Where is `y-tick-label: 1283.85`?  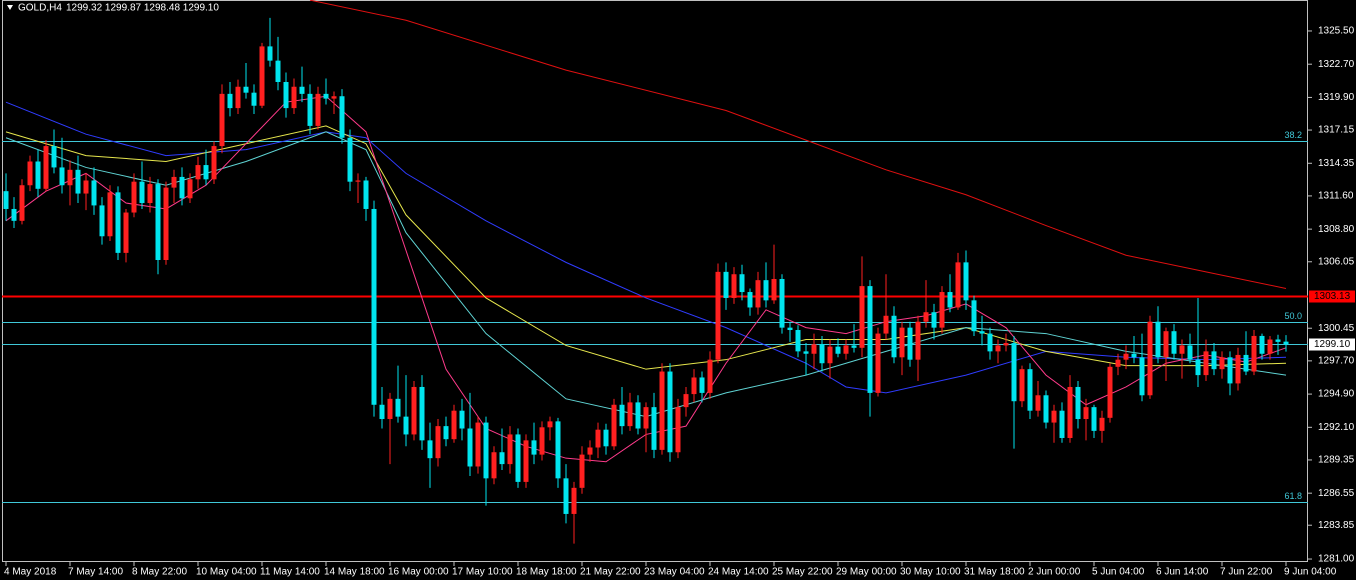 y-tick-label: 1283.85 is located at coordinates (1336, 525).